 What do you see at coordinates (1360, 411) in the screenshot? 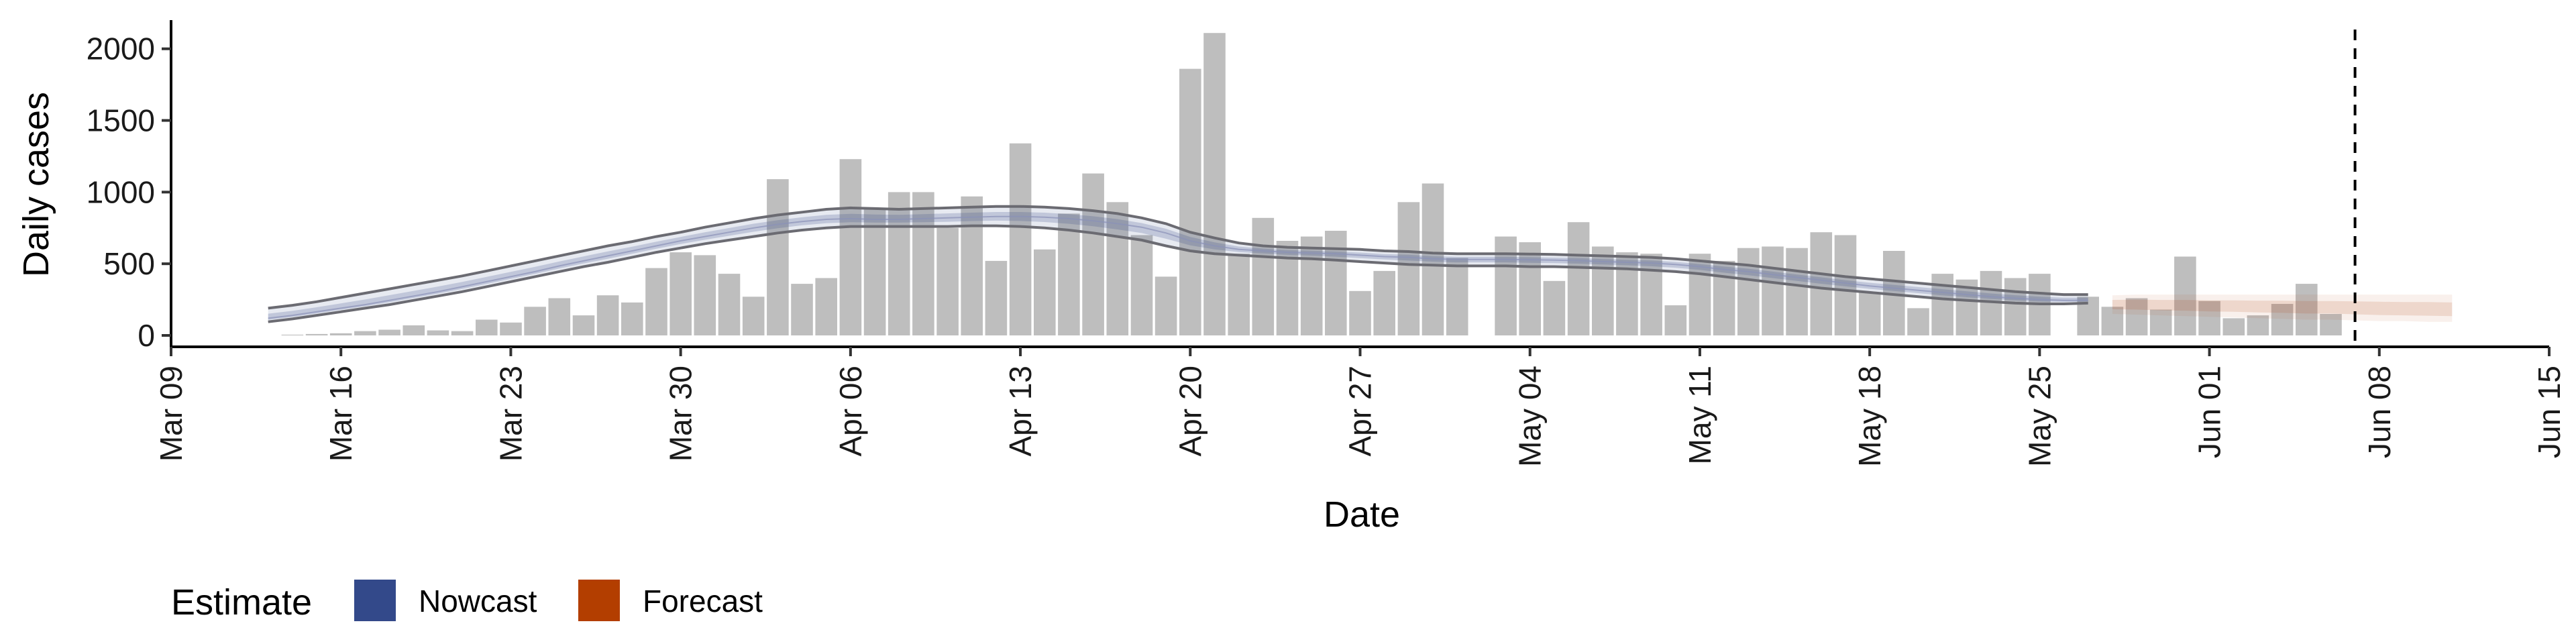
I see `x-tick-label: Apr 27` at bounding box center [1360, 411].